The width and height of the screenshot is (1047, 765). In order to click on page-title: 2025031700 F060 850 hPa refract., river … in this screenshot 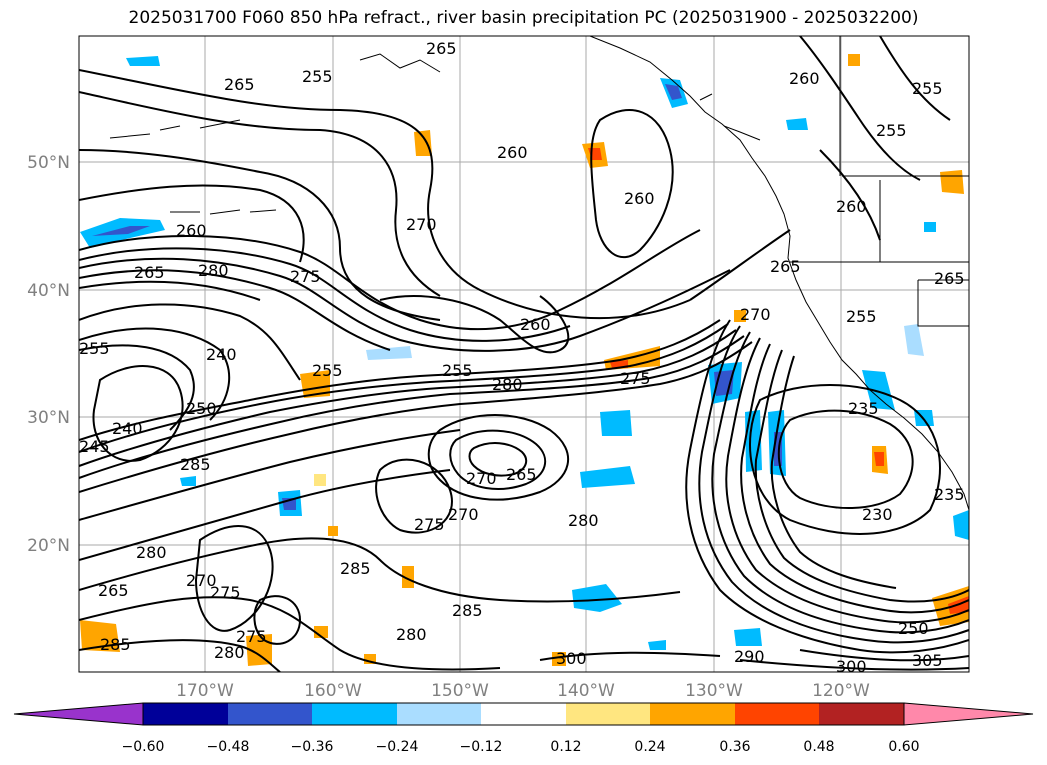, I will do `click(523, 18)`.